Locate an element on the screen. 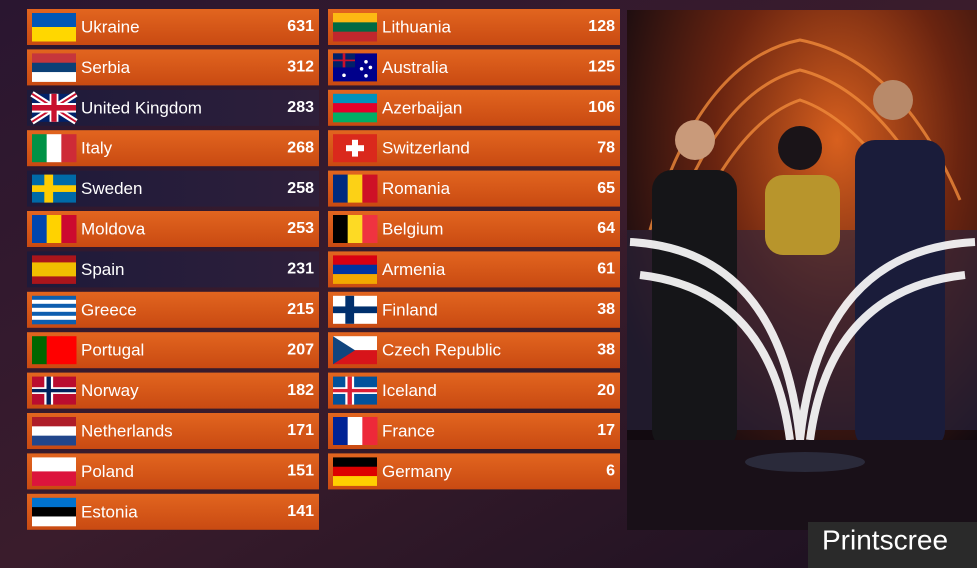 The image size is (977, 568). score-row: Romania 65 is located at coordinates (474, 188).